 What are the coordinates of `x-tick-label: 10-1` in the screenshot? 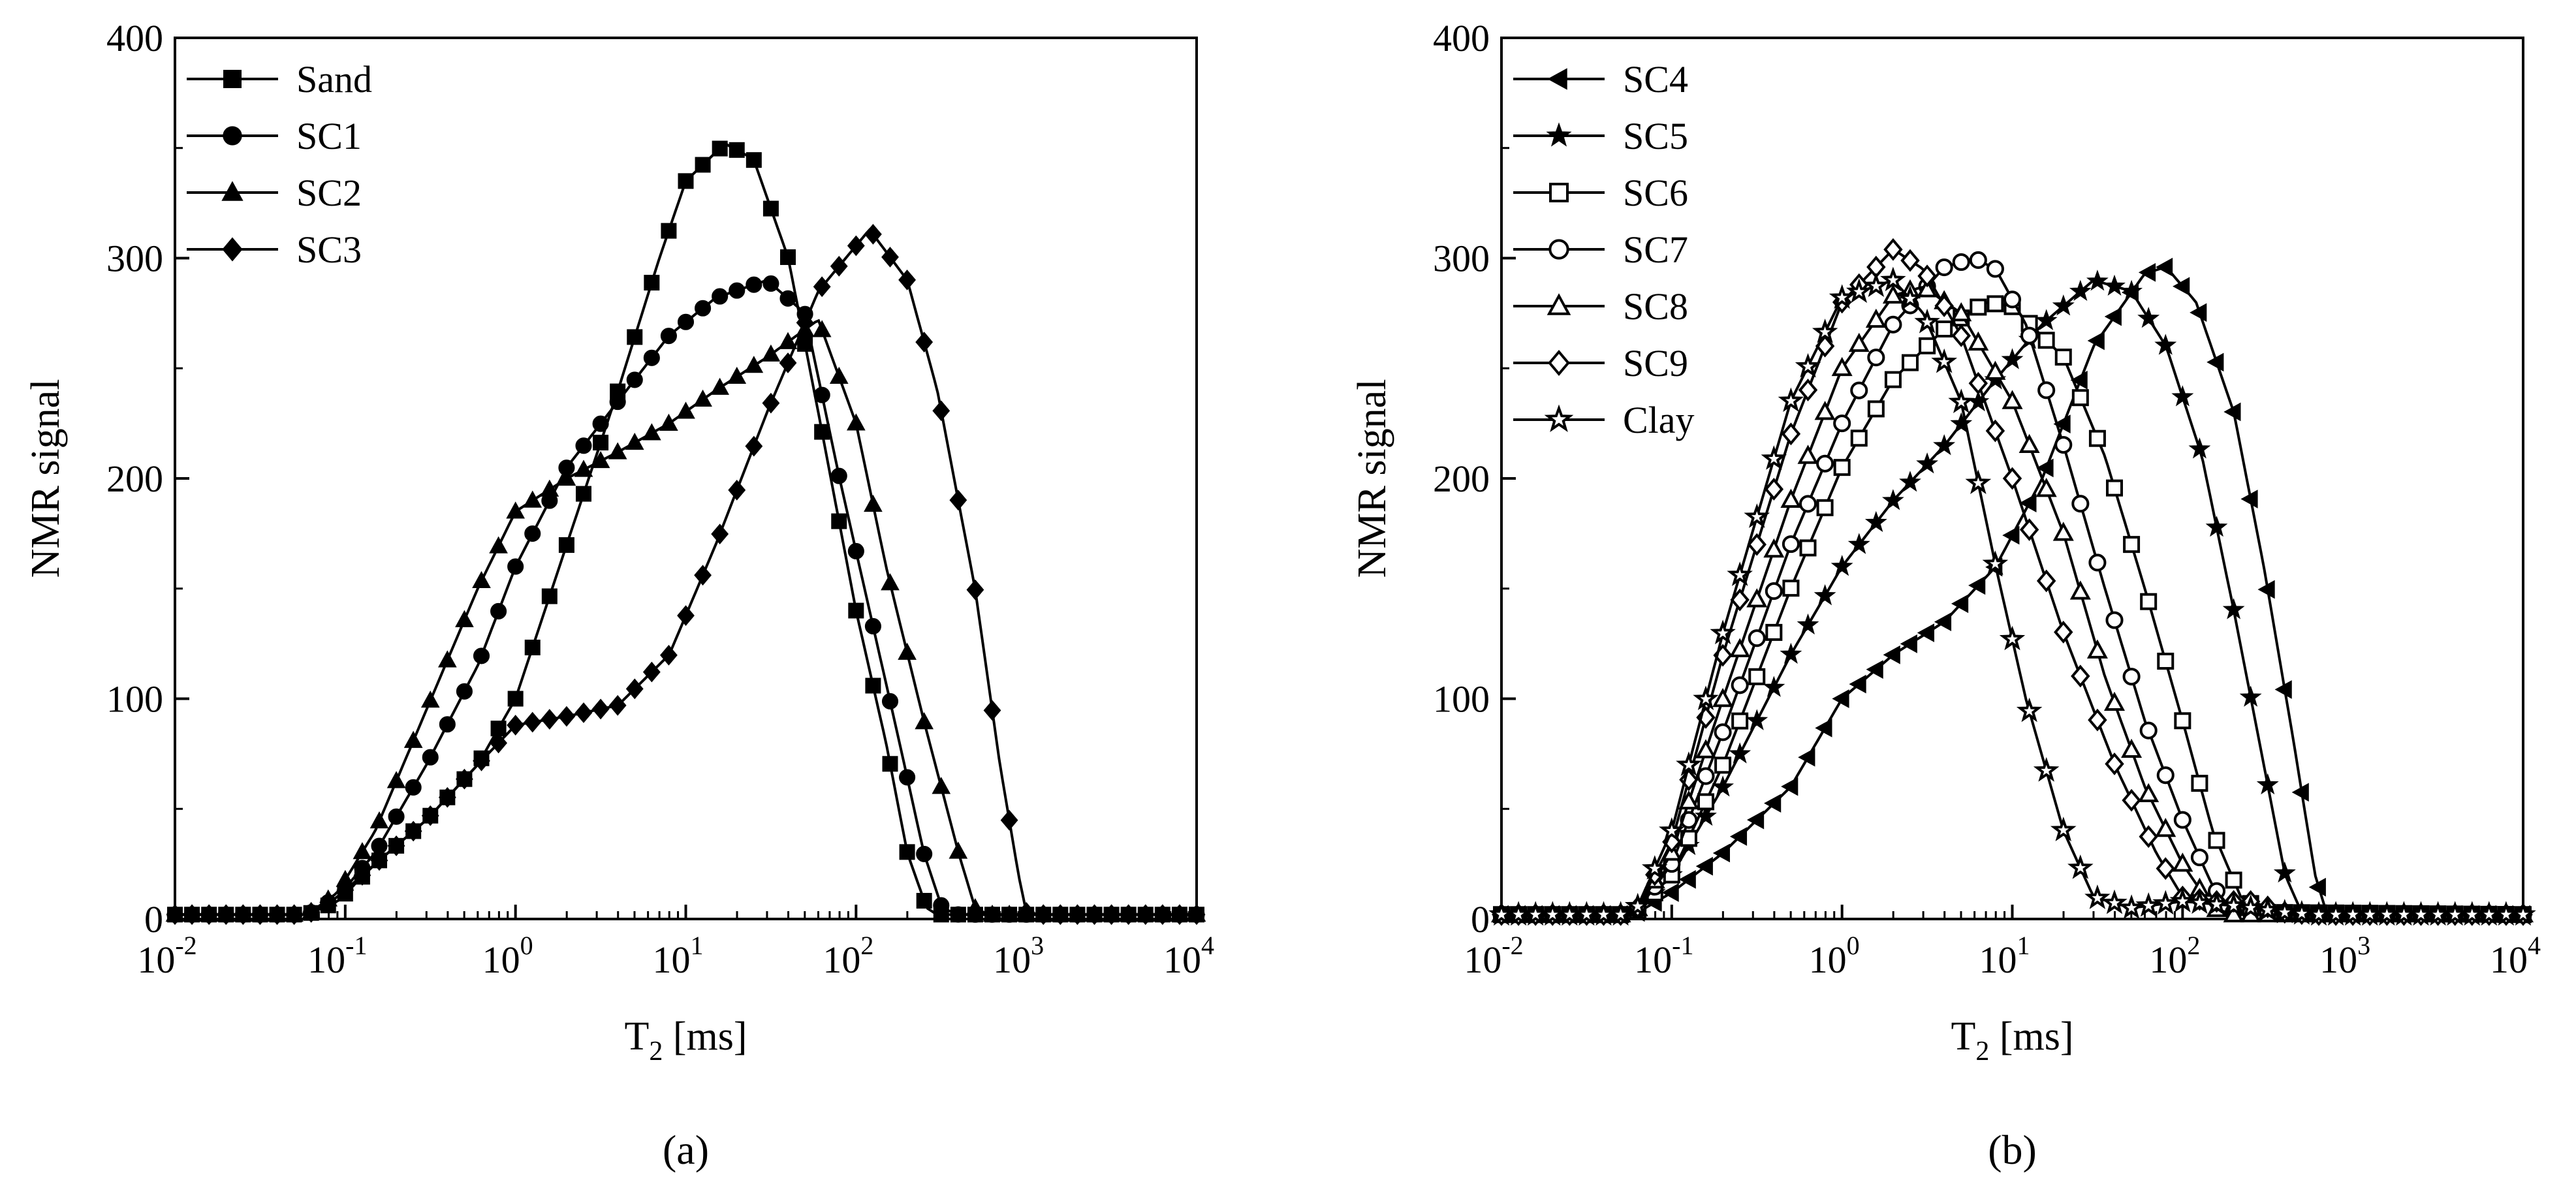 It's located at (337, 956).